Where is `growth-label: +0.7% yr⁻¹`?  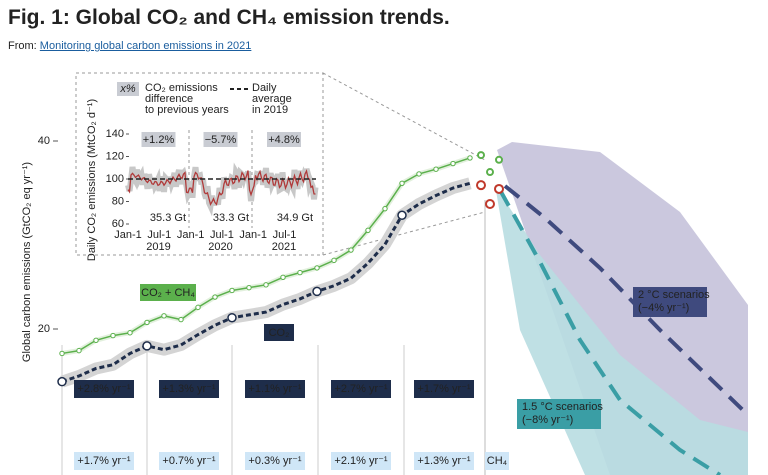
growth-label: +0.7% yr⁻¹ is located at coordinates (189, 461).